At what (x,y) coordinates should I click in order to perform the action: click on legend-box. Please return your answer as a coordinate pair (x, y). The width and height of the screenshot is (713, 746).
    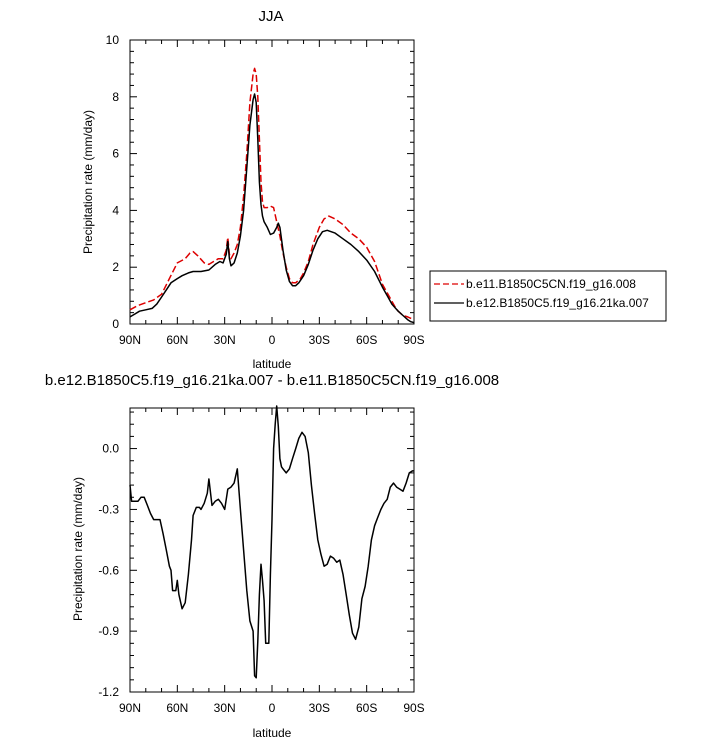
    Looking at the image, I should click on (548, 296).